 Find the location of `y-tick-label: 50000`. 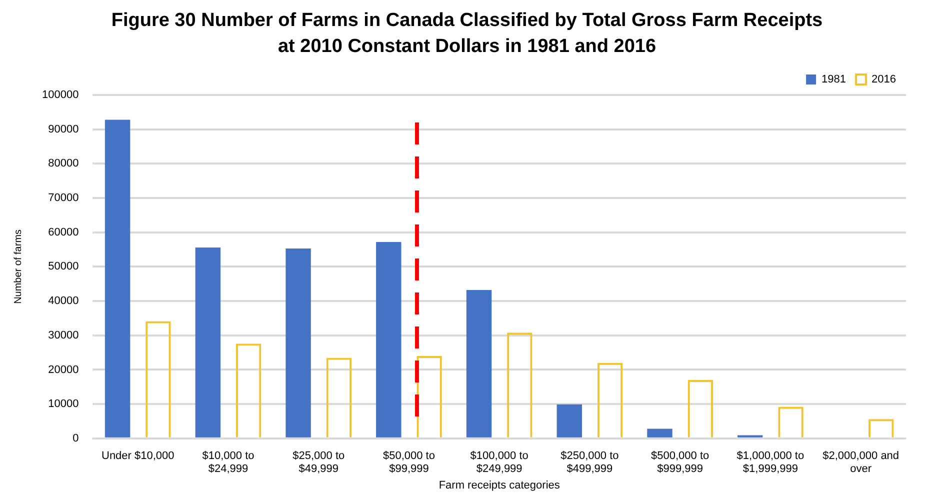

y-tick-label: 50000 is located at coordinates (63, 266).